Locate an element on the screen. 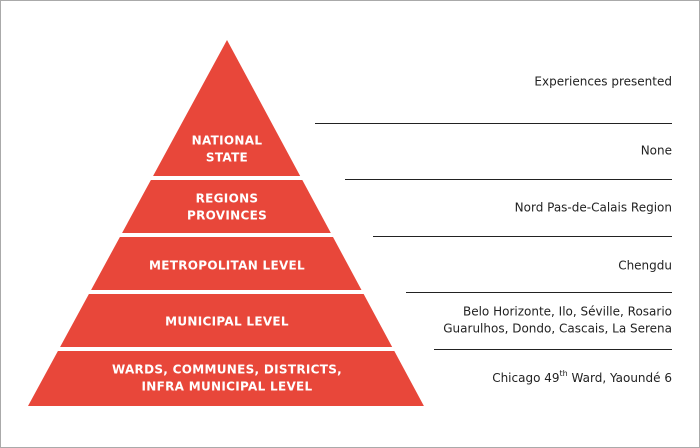  level-label: WARDS, COMMUNES, DISTRICTS, is located at coordinates (227, 370).